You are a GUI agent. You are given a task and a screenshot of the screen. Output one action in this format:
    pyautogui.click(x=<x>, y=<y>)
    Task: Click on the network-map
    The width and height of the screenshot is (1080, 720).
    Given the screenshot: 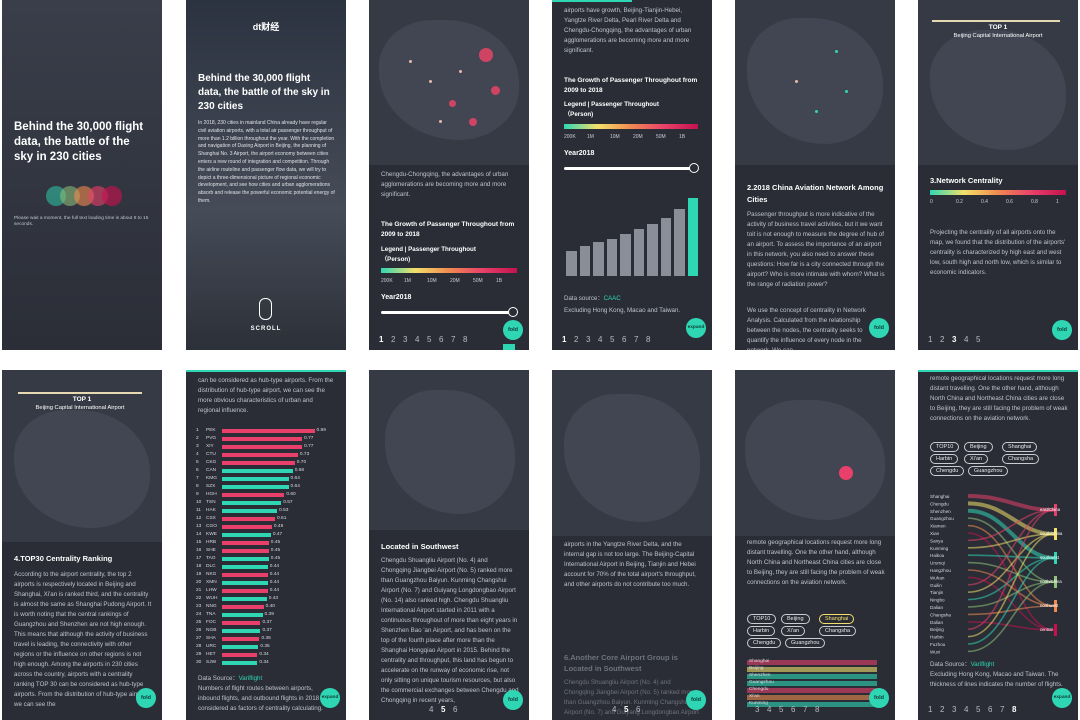 What is the action you would take?
    pyautogui.click(x=815, y=82)
    